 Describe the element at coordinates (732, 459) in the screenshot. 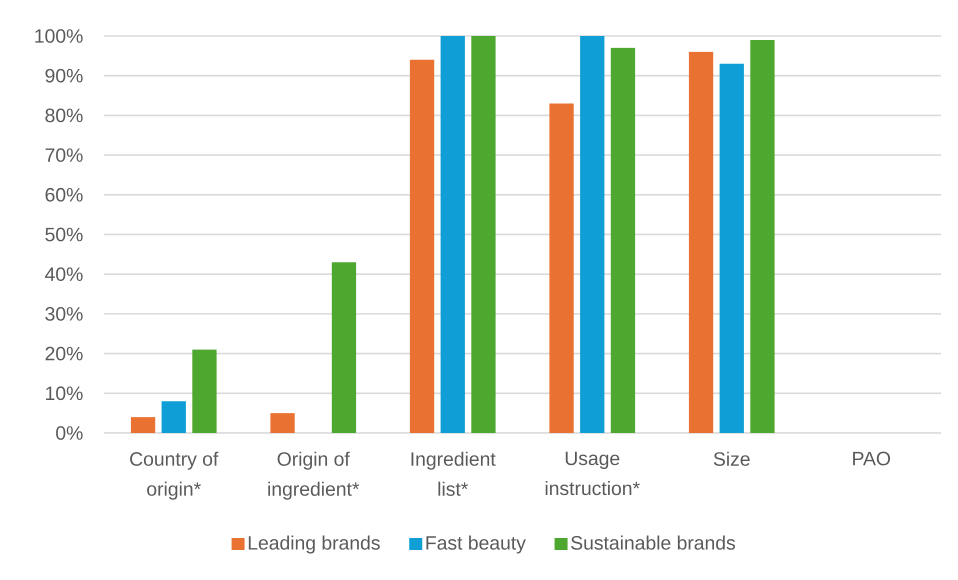

I see `x-tick-label: Size` at that location.